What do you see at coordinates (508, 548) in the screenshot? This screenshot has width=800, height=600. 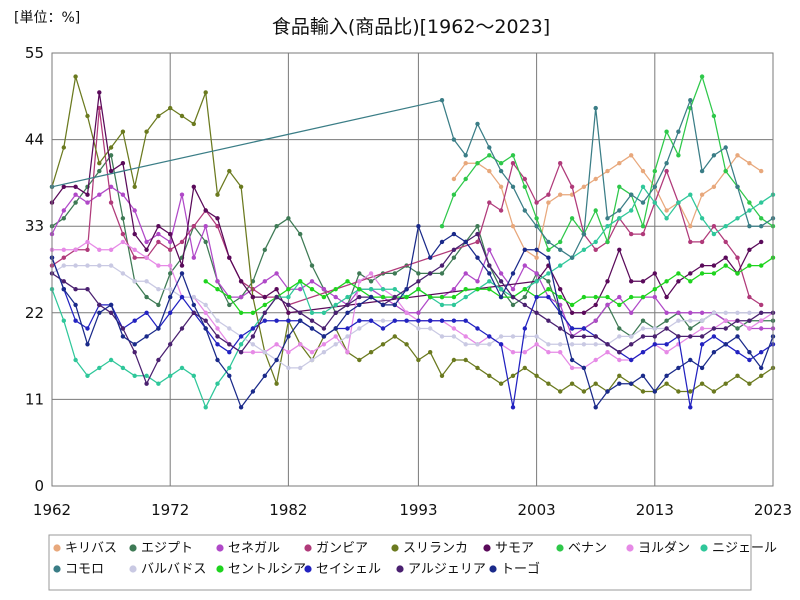 I see `legend-item: サモア` at bounding box center [508, 548].